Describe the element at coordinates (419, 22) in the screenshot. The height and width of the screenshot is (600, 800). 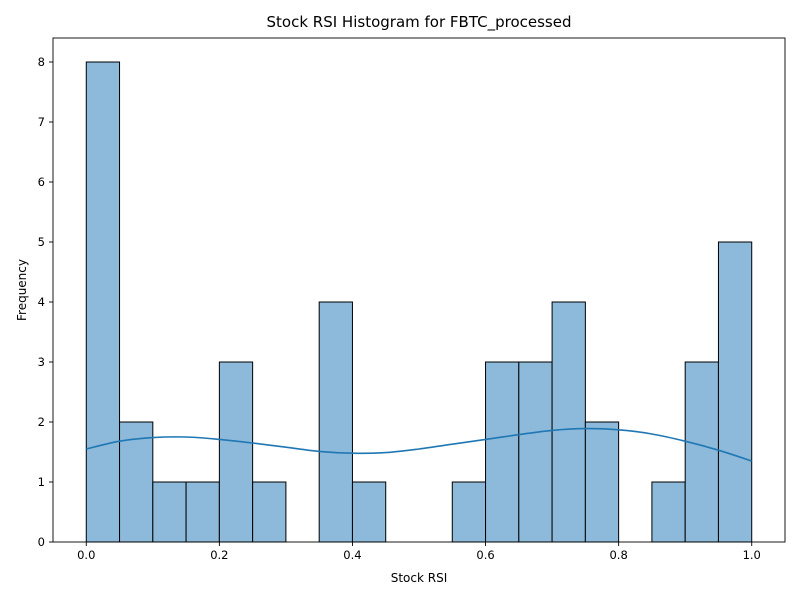
I see `chart-title: Stock RSI Histogram for FBTC_processed` at that location.